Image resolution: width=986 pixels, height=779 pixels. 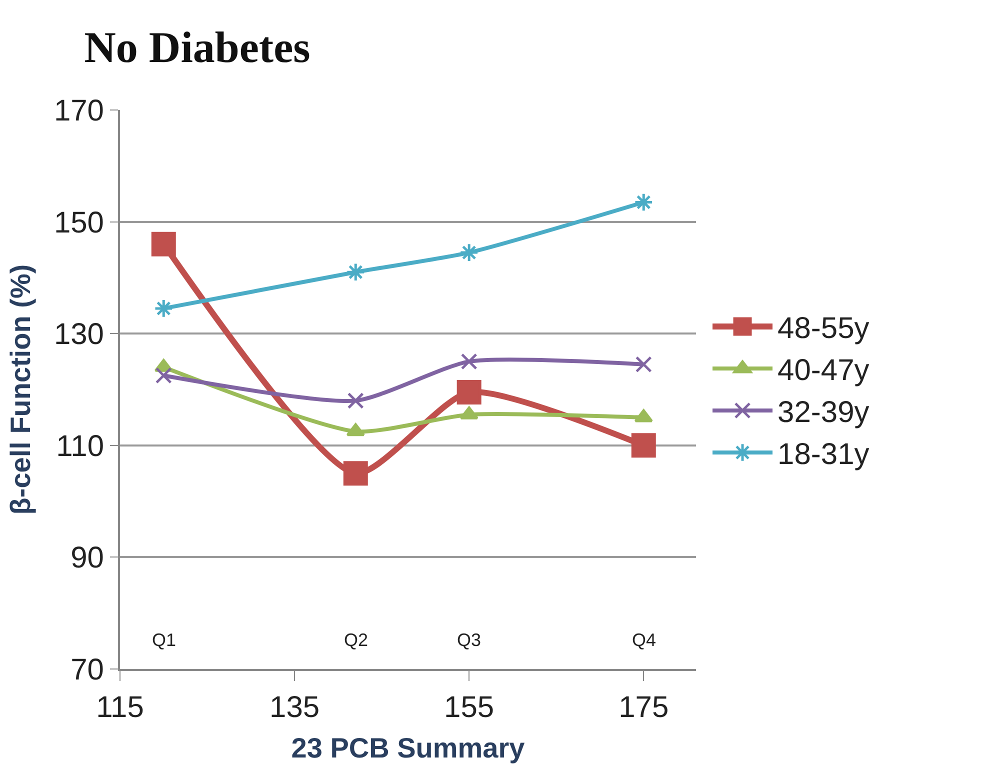 What do you see at coordinates (20, 389) in the screenshot?
I see `y-axis-title: β-cell Function (%)` at bounding box center [20, 389].